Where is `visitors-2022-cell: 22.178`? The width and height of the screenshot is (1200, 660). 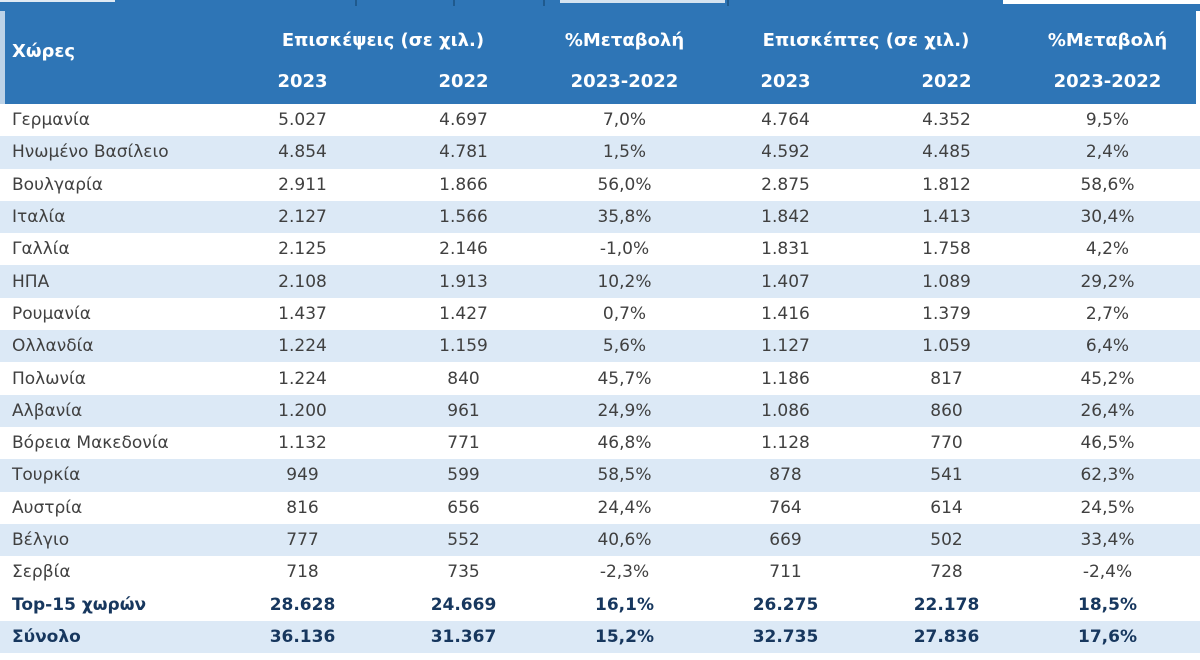
visitors-2022-cell: 22.178 is located at coordinates (946, 604).